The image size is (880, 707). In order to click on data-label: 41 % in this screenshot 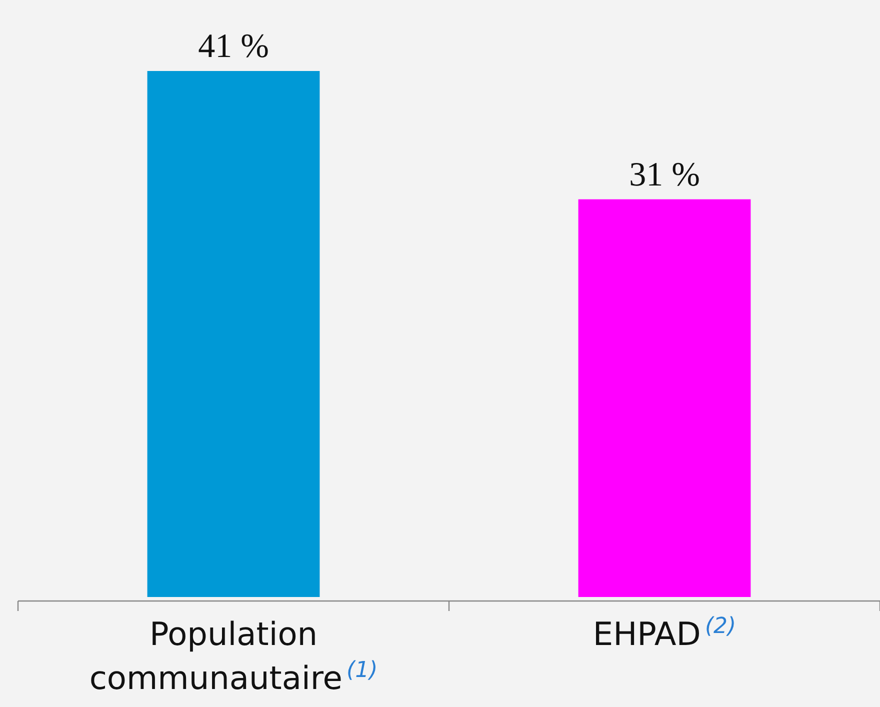, I will do `click(233, 46)`.